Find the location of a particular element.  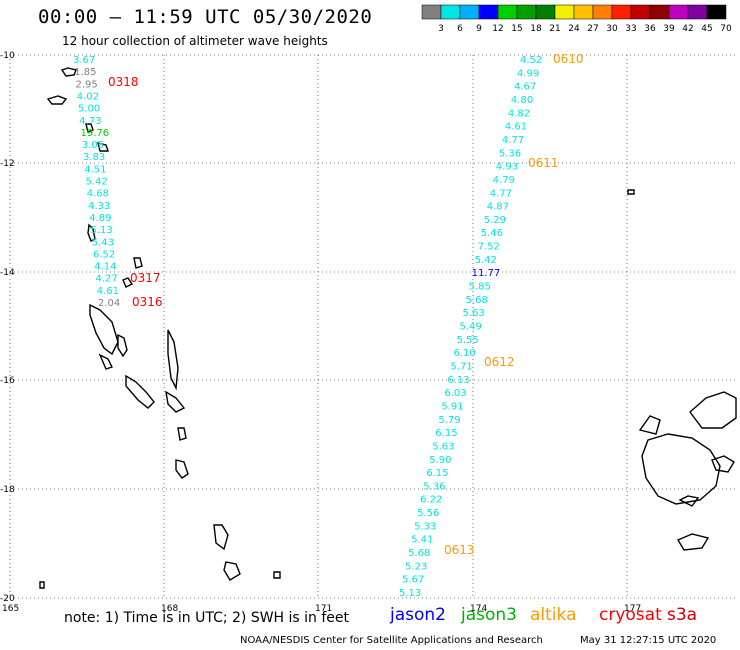

wave-height-value: 4.14 is located at coordinates (105, 267).